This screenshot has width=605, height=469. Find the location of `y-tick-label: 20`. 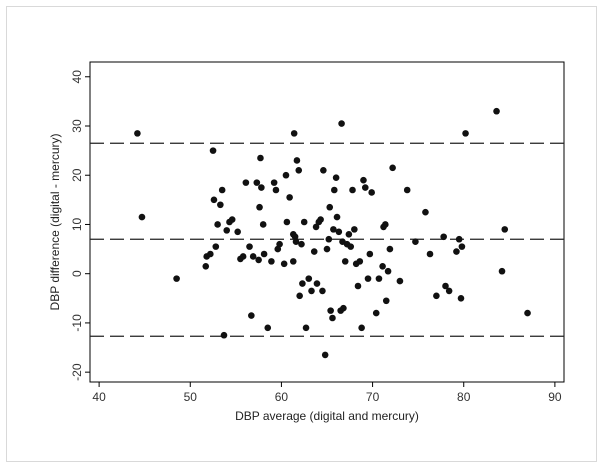

y-tick-label: 20 is located at coordinates (77, 175).